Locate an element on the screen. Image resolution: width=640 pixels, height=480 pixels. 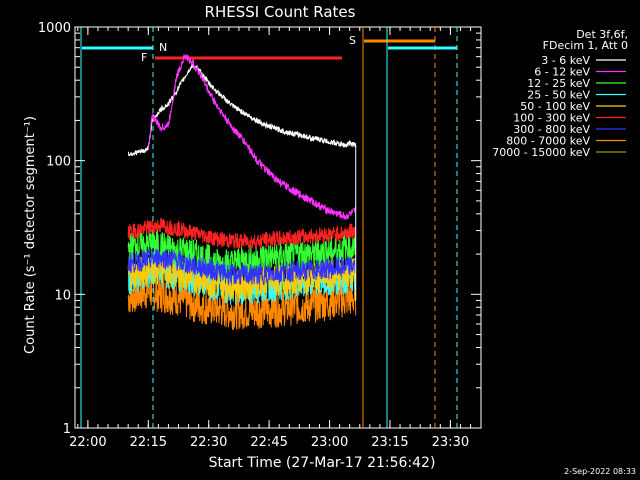
footer-date: 2-Sep-2022 08:33 is located at coordinates (600, 471).